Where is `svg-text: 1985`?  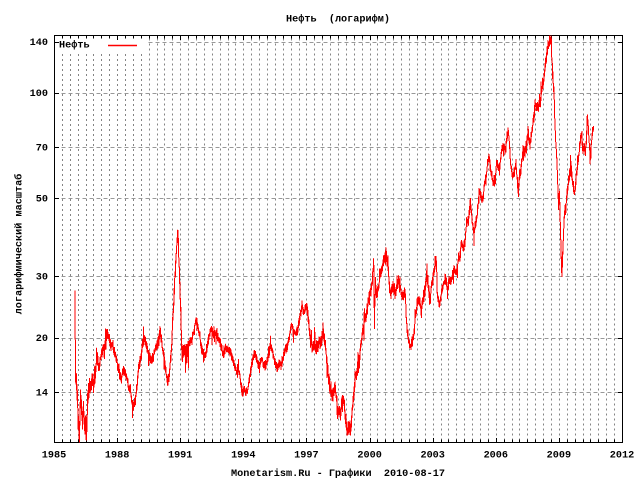
svg-text: 1985 is located at coordinates (54, 456).